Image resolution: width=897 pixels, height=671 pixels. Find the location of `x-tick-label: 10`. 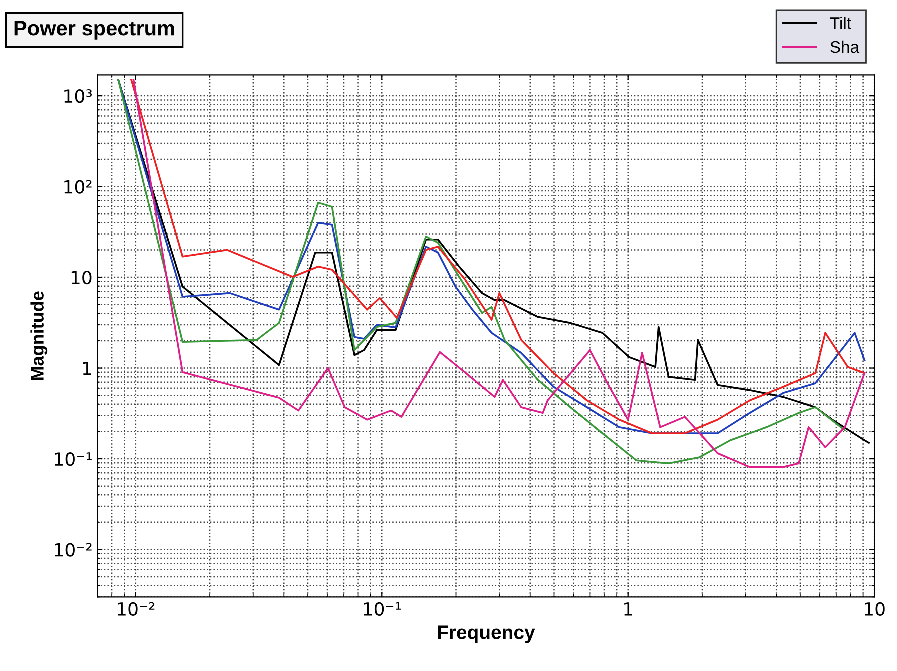

x-tick-label: 10 is located at coordinates (875, 609).